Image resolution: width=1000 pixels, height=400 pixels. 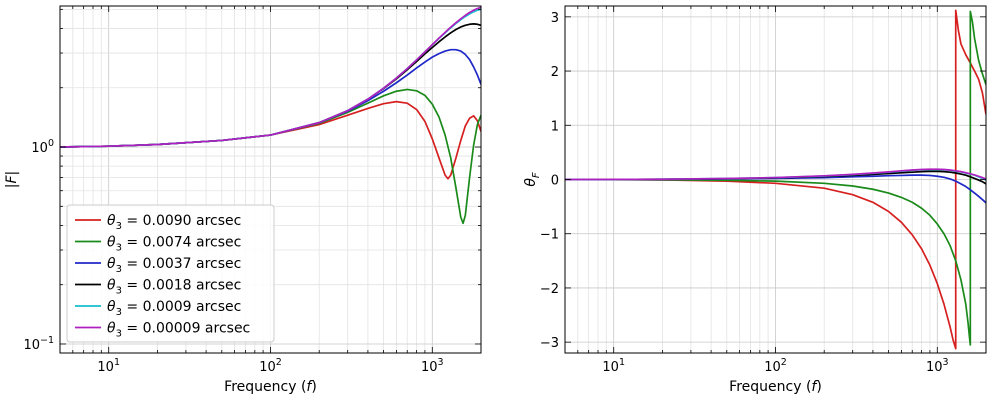 I want to click on y-tick-label: 2, so click(x=555, y=72).